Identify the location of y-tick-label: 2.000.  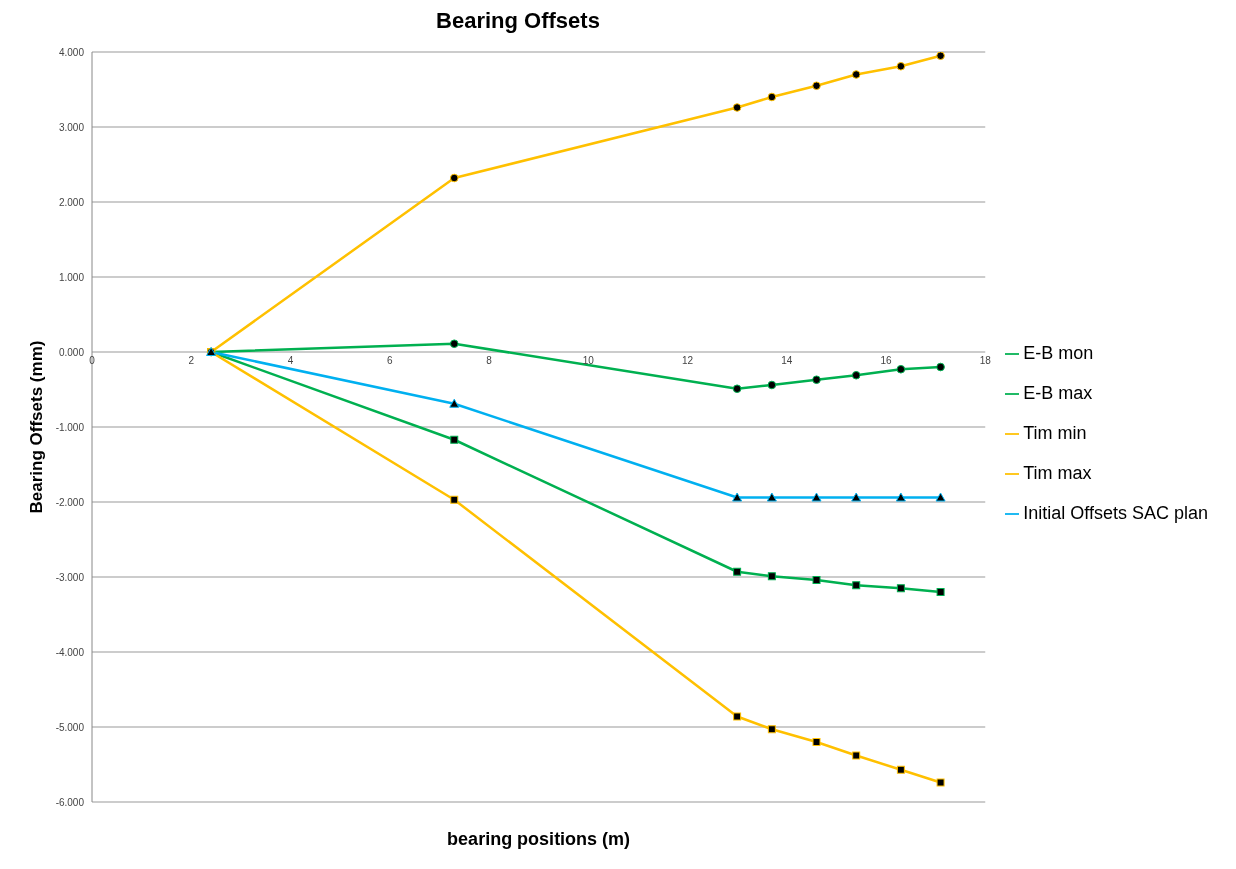
(71, 202).